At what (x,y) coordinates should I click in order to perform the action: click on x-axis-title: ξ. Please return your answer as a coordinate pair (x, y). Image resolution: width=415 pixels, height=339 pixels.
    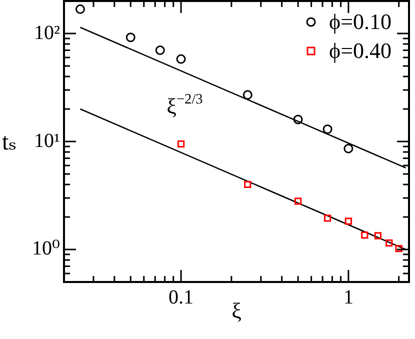
    Looking at the image, I should click on (237, 310).